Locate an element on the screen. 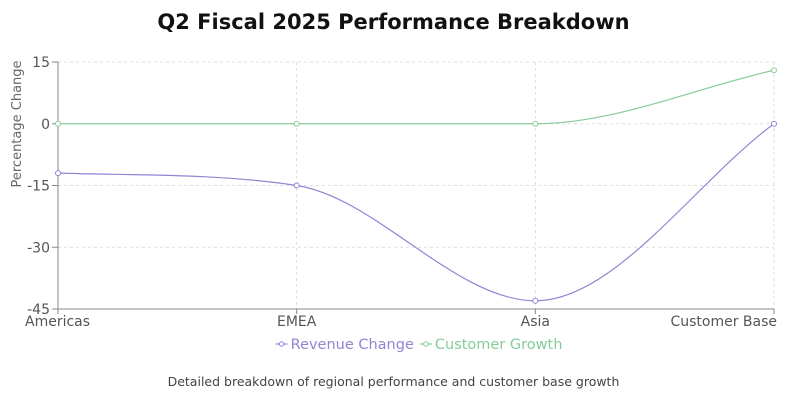 This screenshot has width=793, height=406. legend-label: Revenue Change is located at coordinates (352, 345).